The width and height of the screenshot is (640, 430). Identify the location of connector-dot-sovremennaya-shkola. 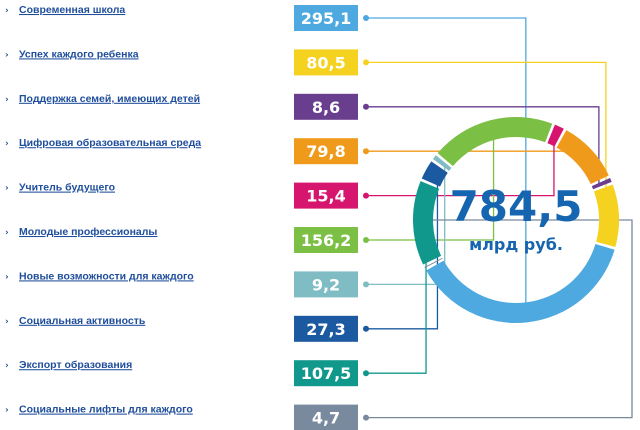
(366, 18).